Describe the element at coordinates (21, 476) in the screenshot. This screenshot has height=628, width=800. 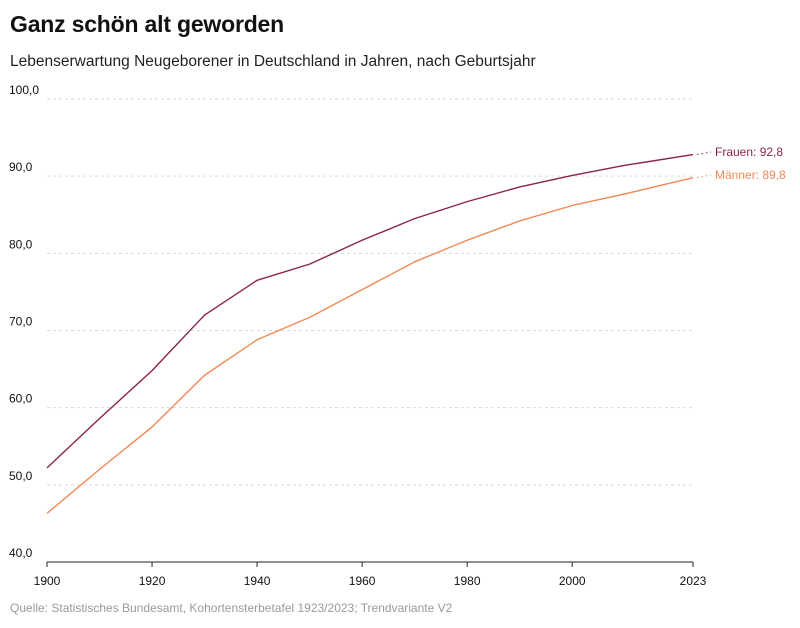
I see `y-tick-label-50: 50,0` at that location.